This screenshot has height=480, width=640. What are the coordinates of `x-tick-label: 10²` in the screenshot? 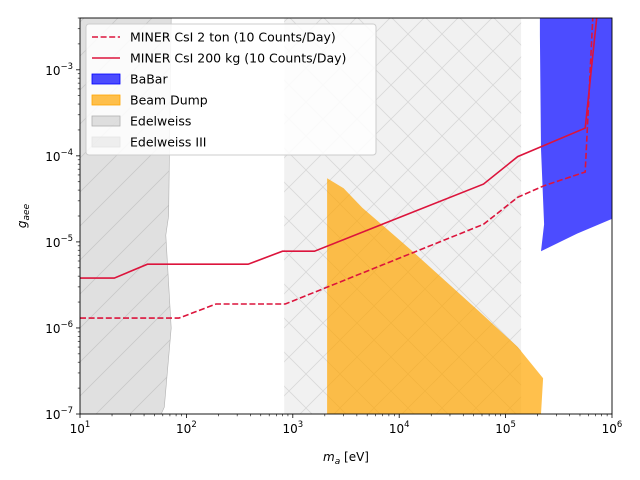 It's located at (186, 428).